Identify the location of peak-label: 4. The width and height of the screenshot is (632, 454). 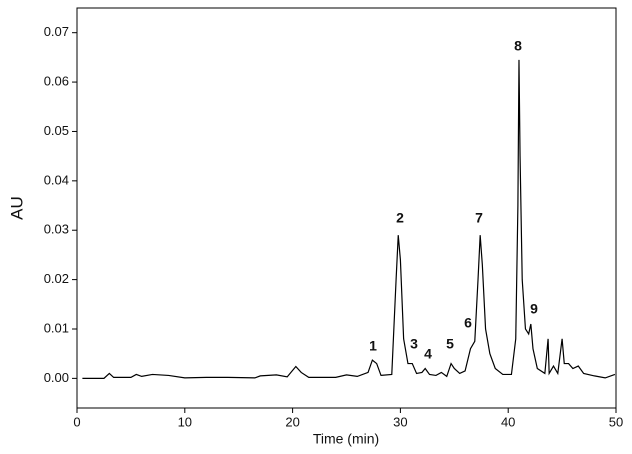
(428, 354).